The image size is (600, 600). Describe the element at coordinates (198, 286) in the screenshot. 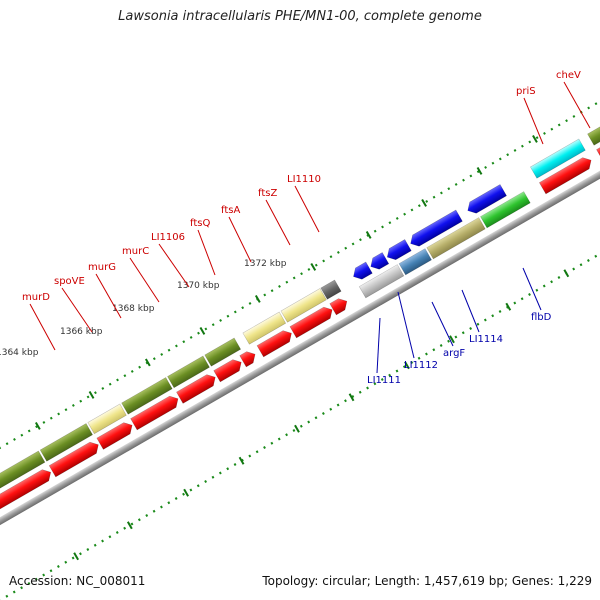

I see `tick-label: 1370 kbp` at that location.